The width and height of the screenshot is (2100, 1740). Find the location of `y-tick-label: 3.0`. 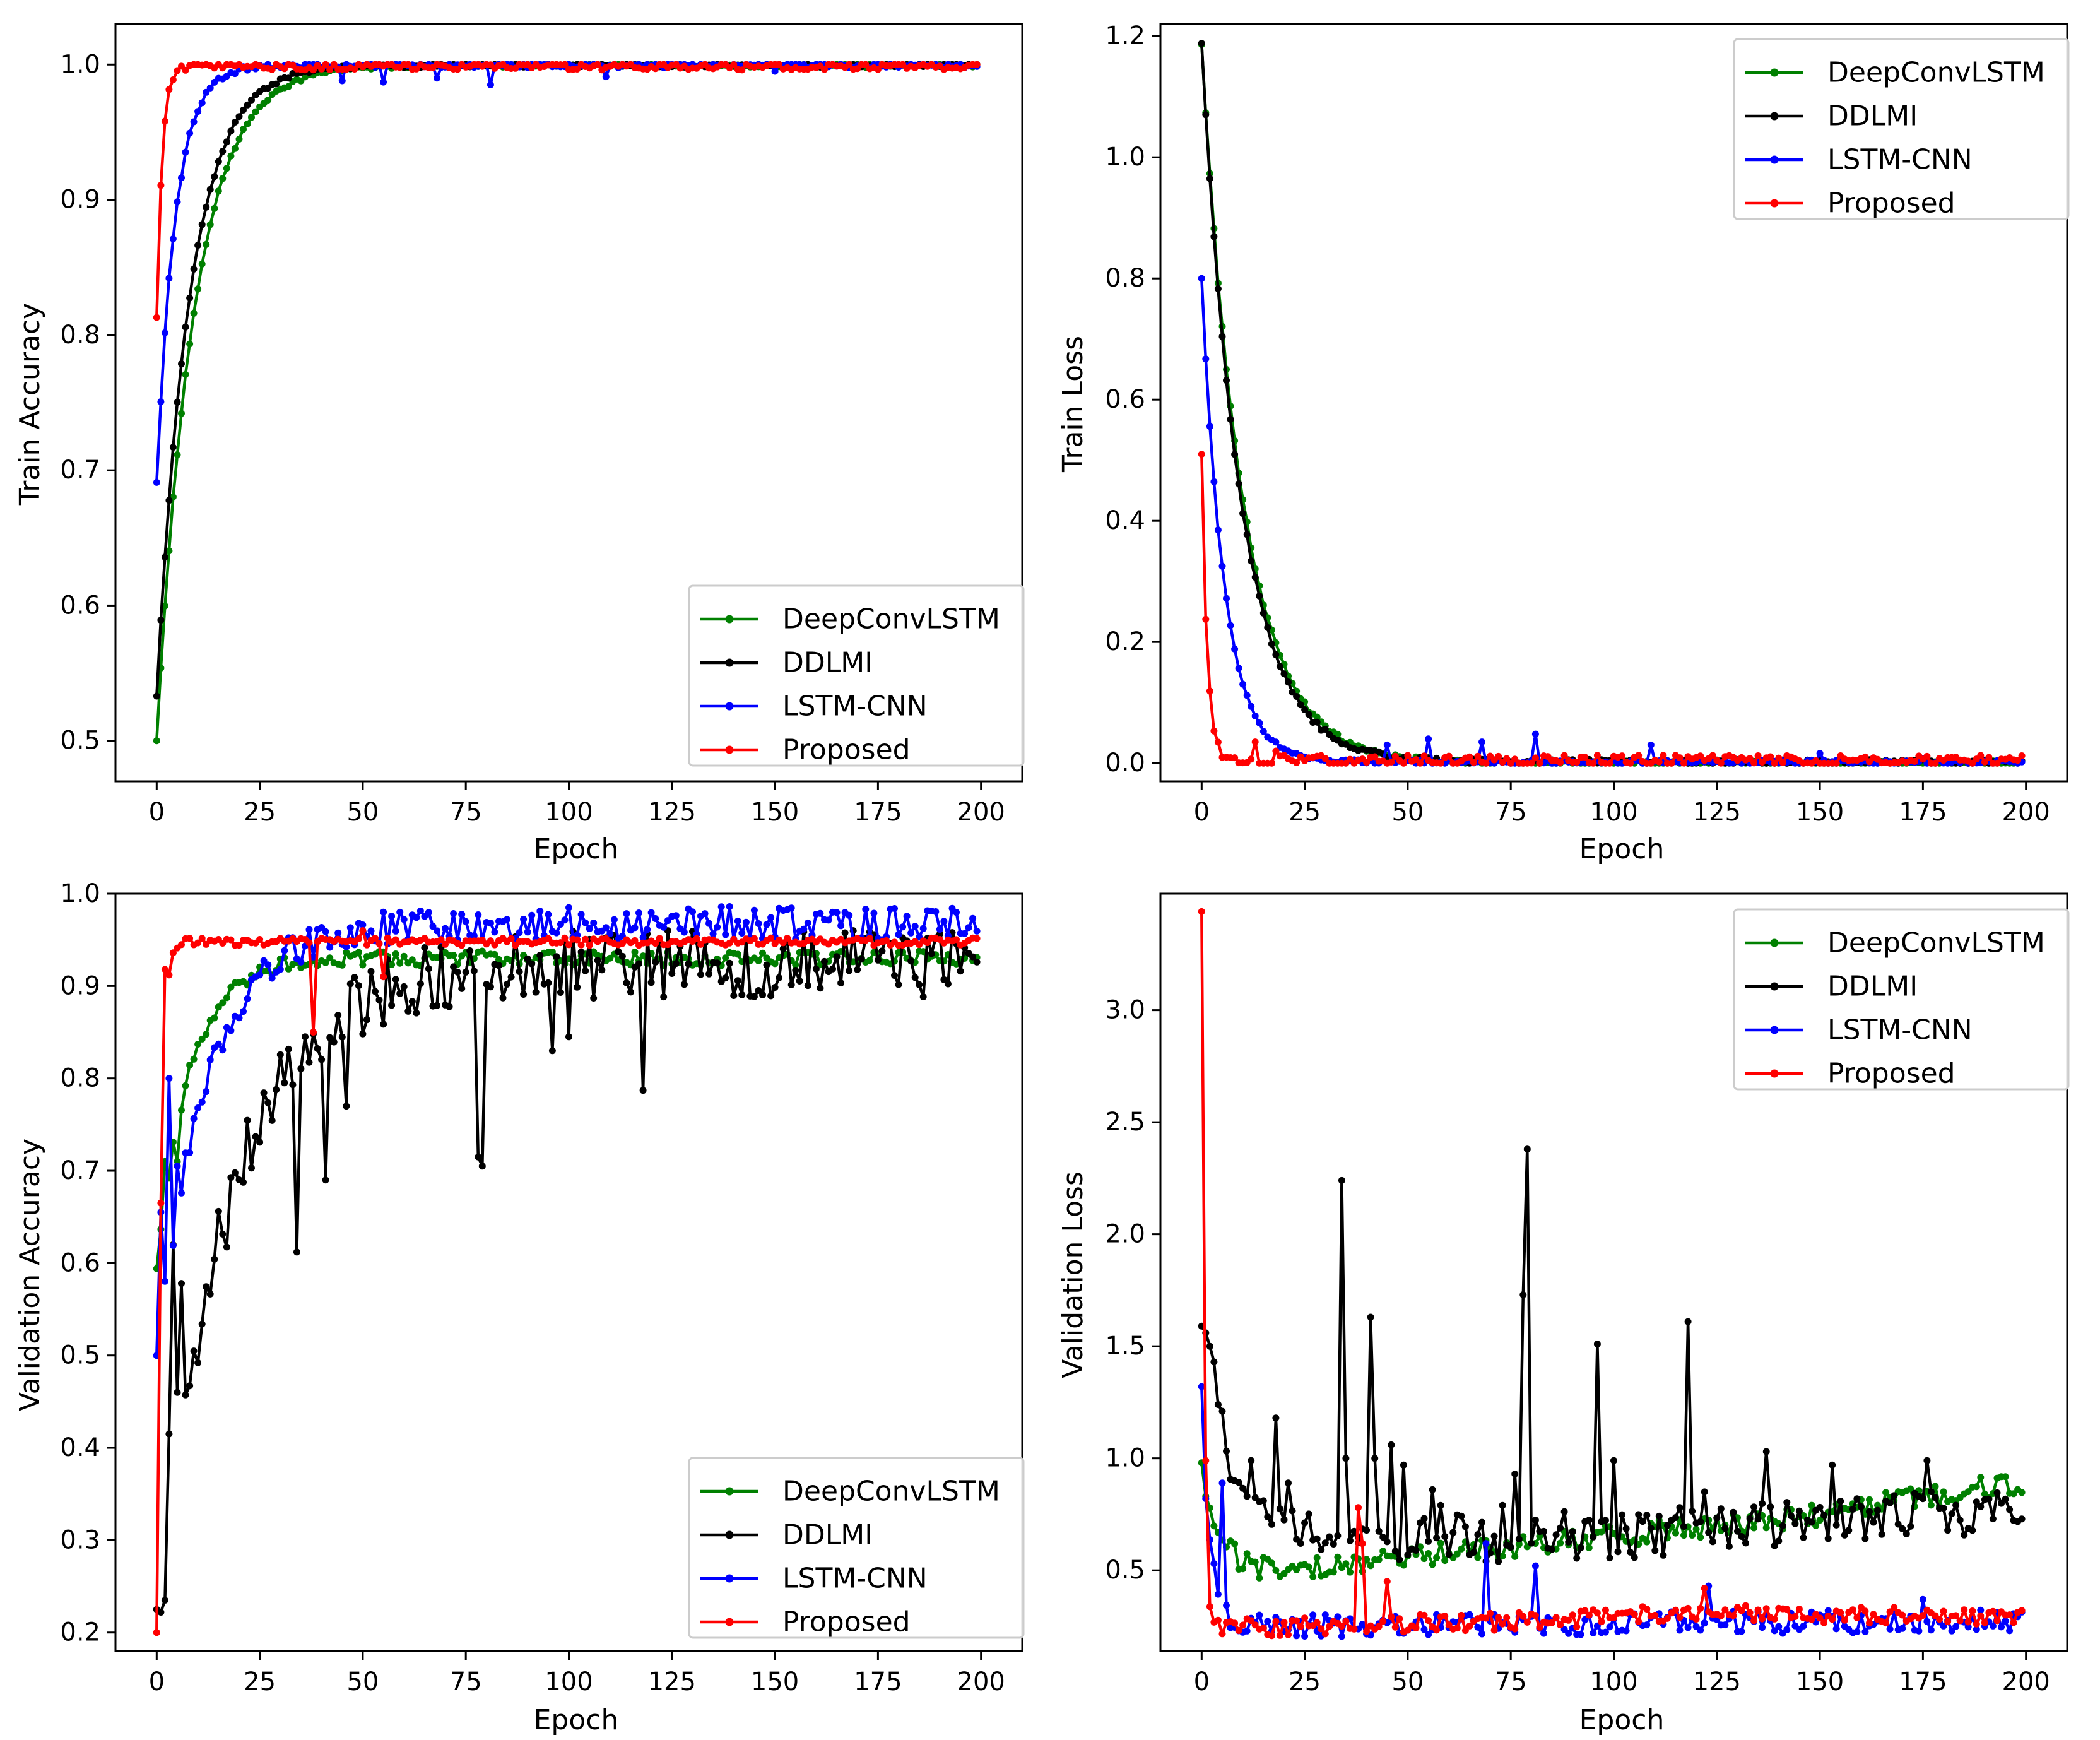

y-tick-label: 3.0 is located at coordinates (1125, 1010).